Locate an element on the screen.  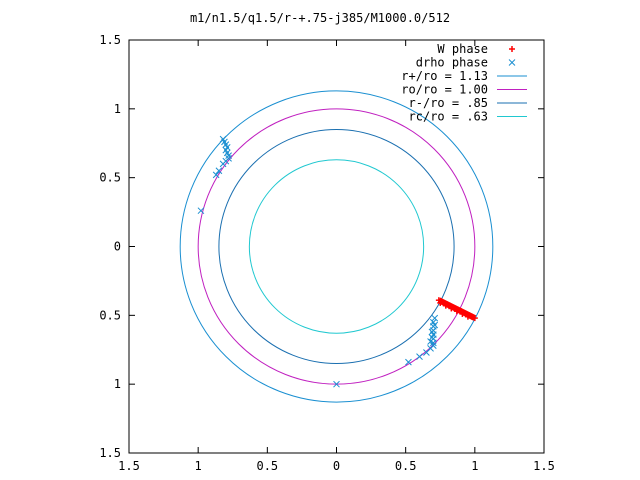
x-tick-label: 0 is located at coordinates (336, 466).